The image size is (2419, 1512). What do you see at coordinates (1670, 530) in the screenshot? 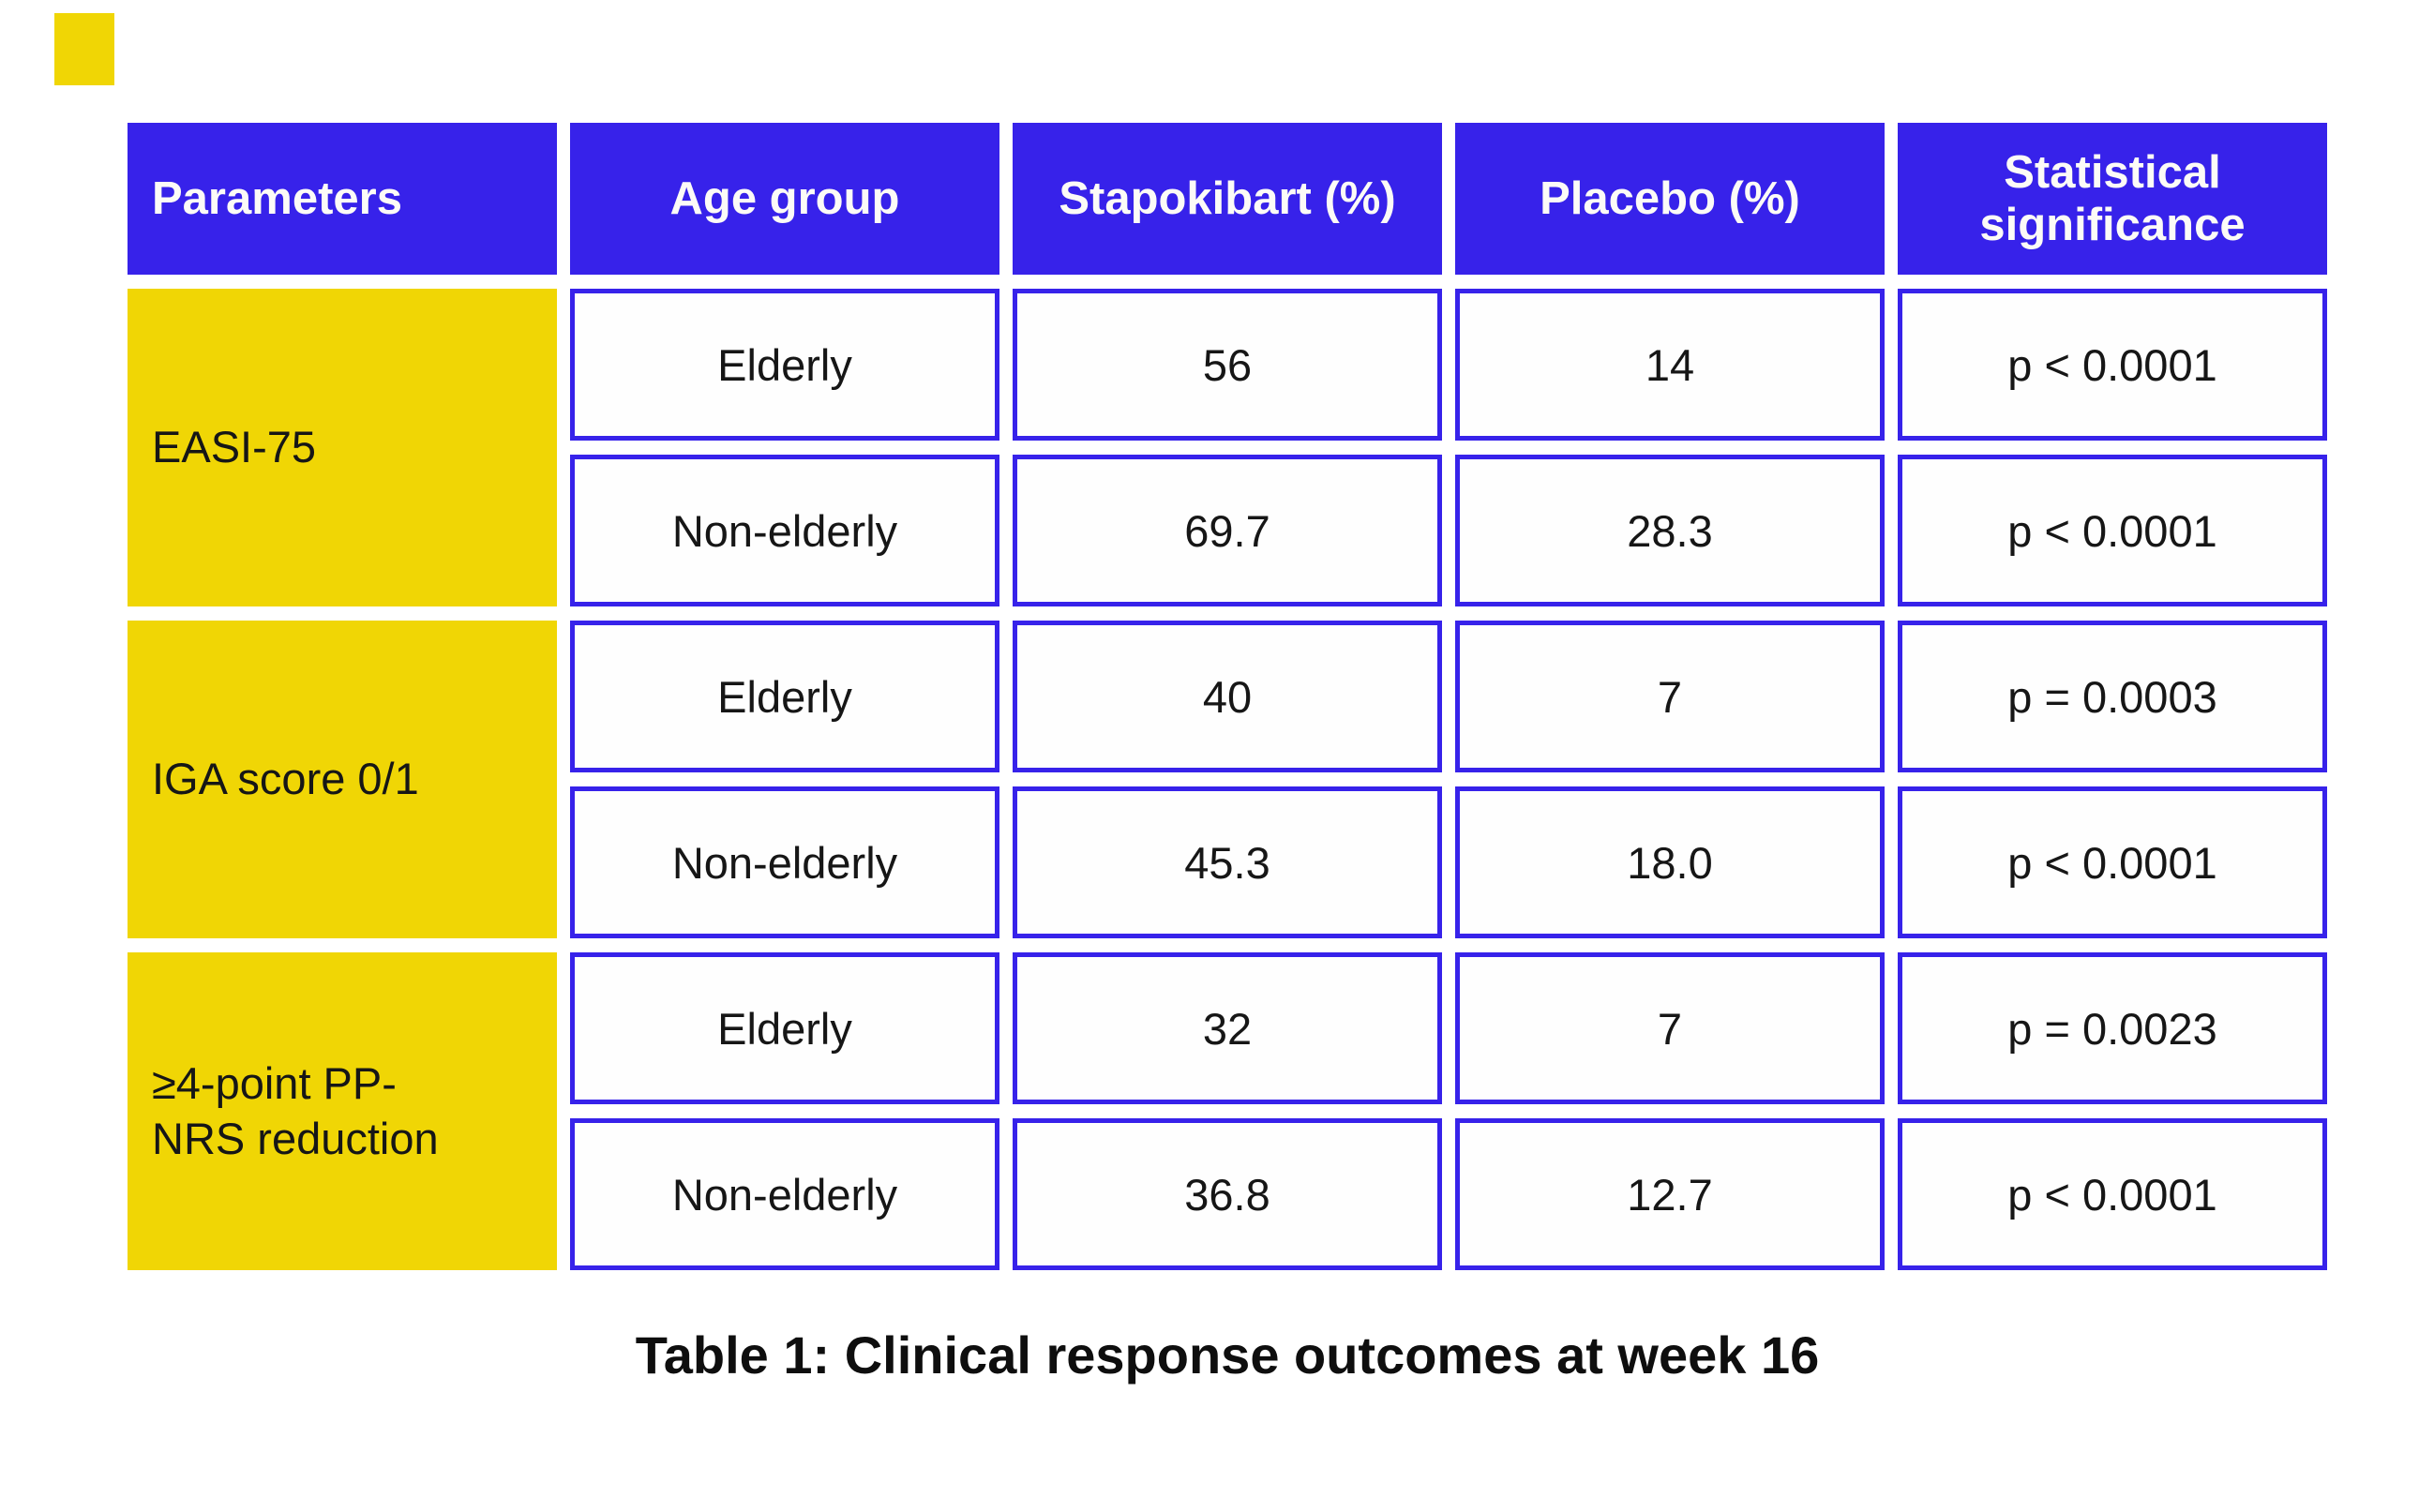
I see `placebo-cell: 28.3` at bounding box center [1670, 530].